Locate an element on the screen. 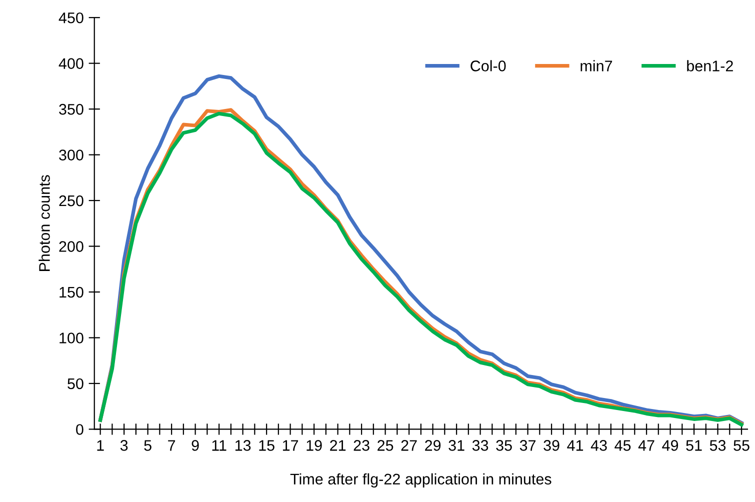 This screenshot has width=755, height=502. y-tick-label: 450 is located at coordinates (71, 18).